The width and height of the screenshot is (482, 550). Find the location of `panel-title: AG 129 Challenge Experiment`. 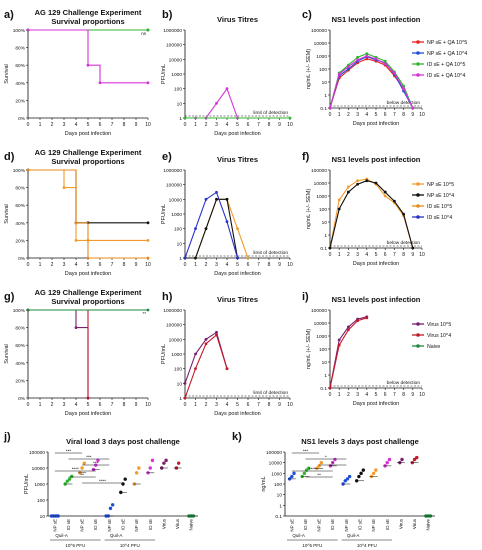

panel-title: AG 129 Challenge Experiment is located at coordinates (88, 292).